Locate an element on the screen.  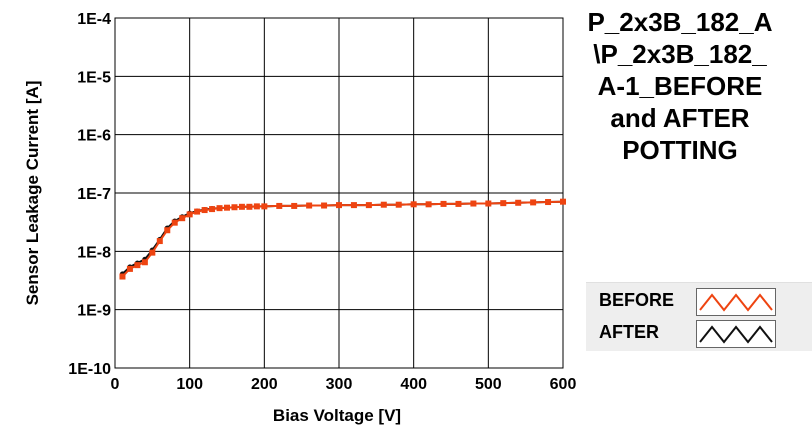
series-line is located at coordinates (342, 239).